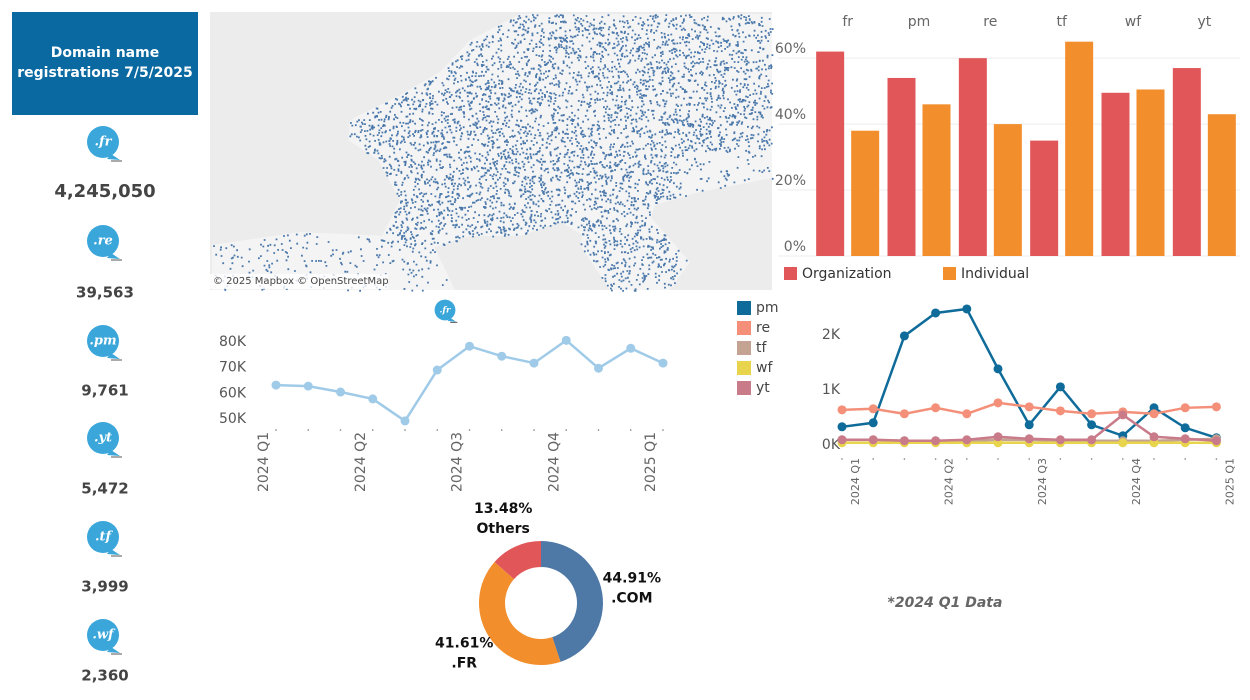 The image size is (1250, 700). What do you see at coordinates (458, 462) in the screenshot?
I see `x-tick-label: 2024 Q3` at bounding box center [458, 462].